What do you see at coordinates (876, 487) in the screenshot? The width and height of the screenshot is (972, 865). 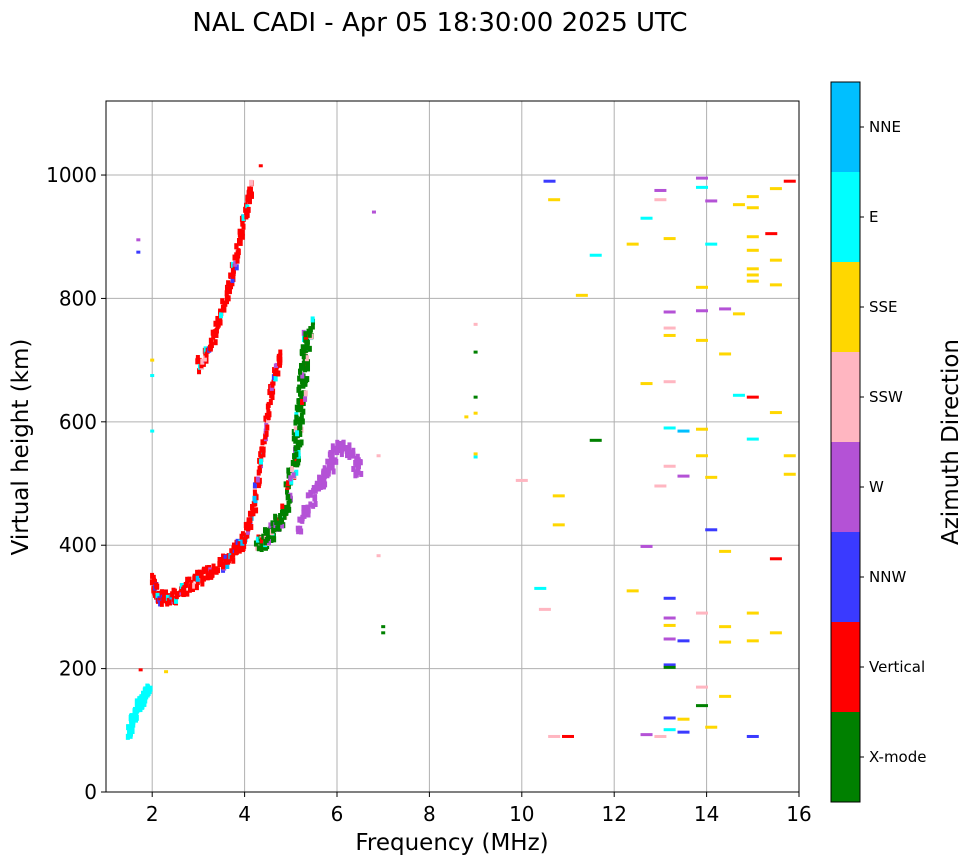 I see `colorbar-tick-label: W` at bounding box center [876, 487].